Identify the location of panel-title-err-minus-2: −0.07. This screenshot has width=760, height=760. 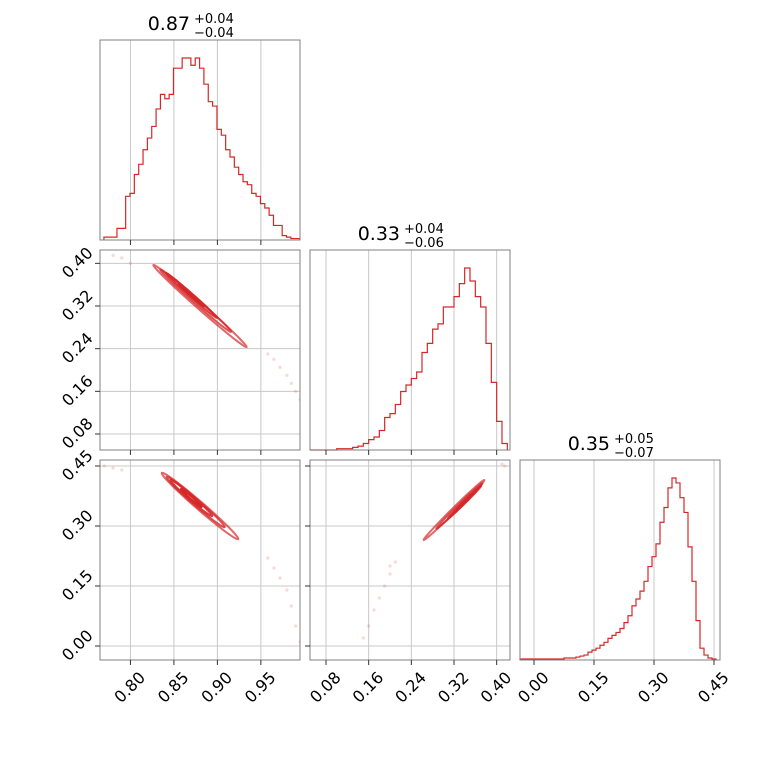
(634, 453).